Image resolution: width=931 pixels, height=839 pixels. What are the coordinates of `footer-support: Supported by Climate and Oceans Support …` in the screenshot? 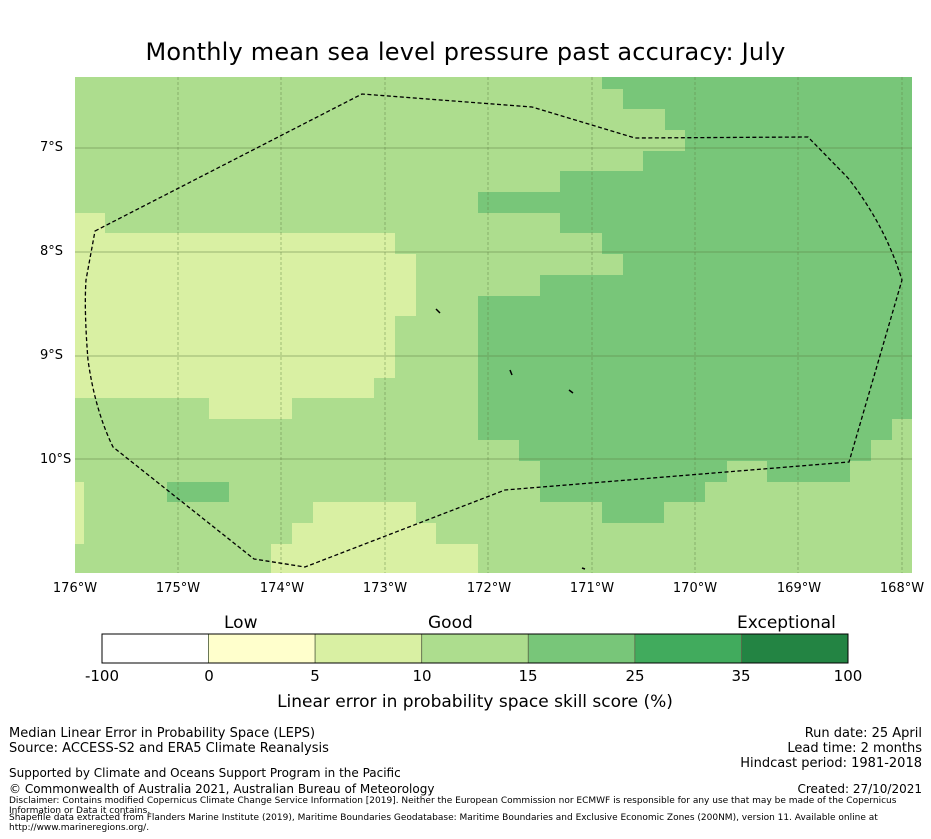 It's located at (205, 773).